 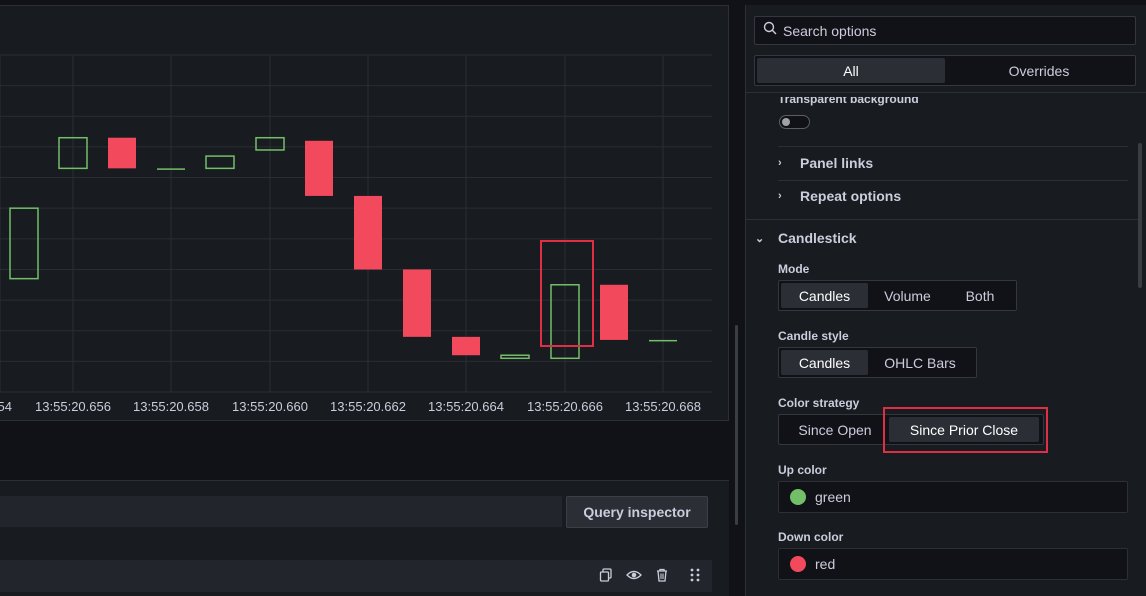 What do you see at coordinates (798, 497) in the screenshot?
I see `up-color-swatch` at bounding box center [798, 497].